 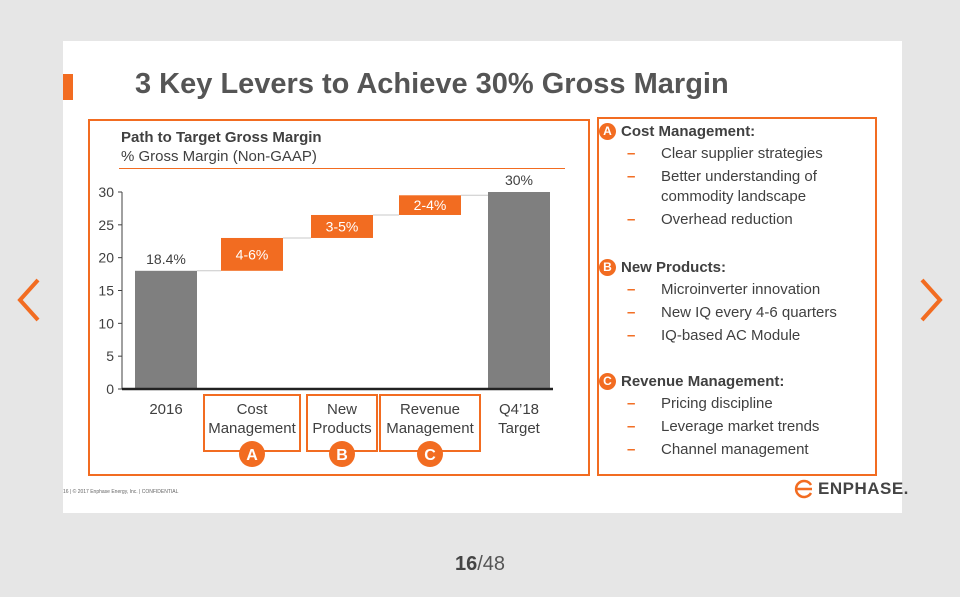 I want to click on x-tick-label: New, so click(x=342, y=409).